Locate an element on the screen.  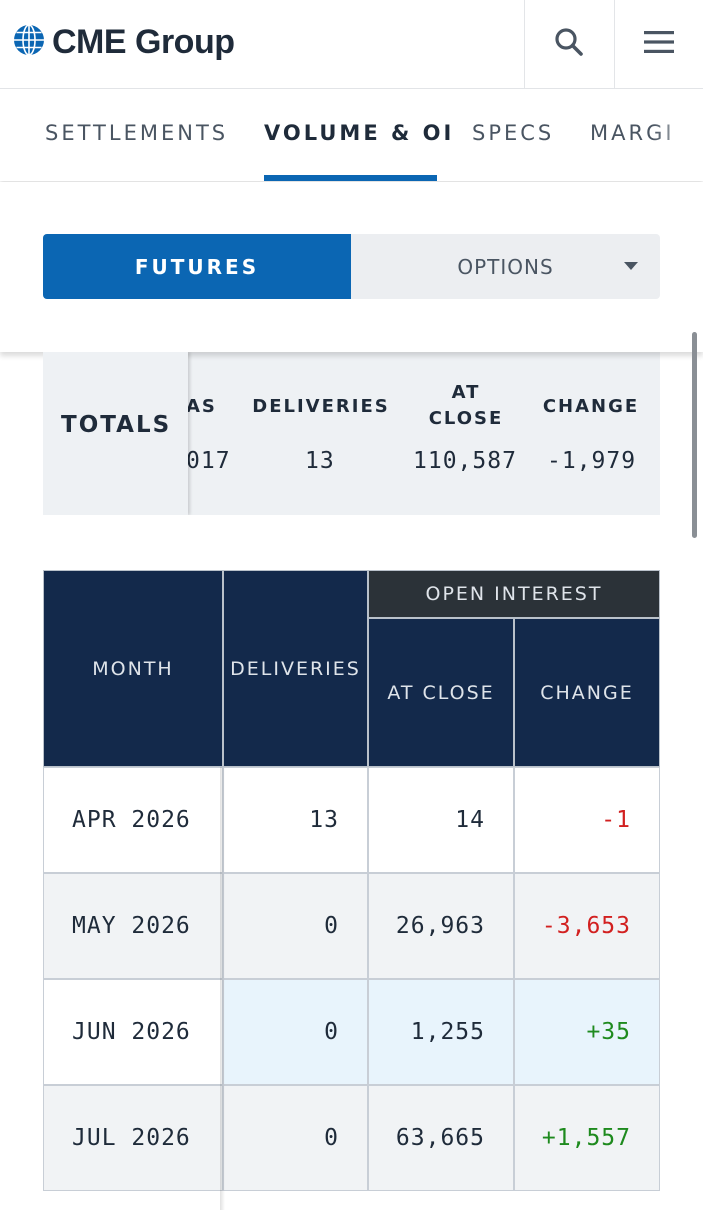
table-row: JUL 2026 0 63,665 +1,557 is located at coordinates (351, 1138).